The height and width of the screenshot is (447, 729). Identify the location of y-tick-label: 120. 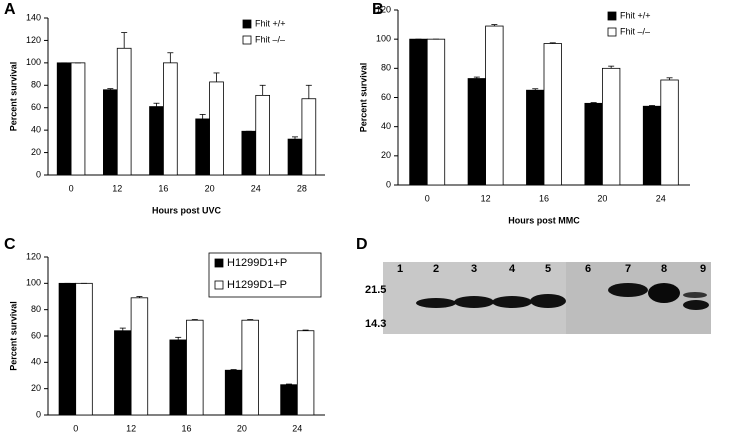
(383, 9).